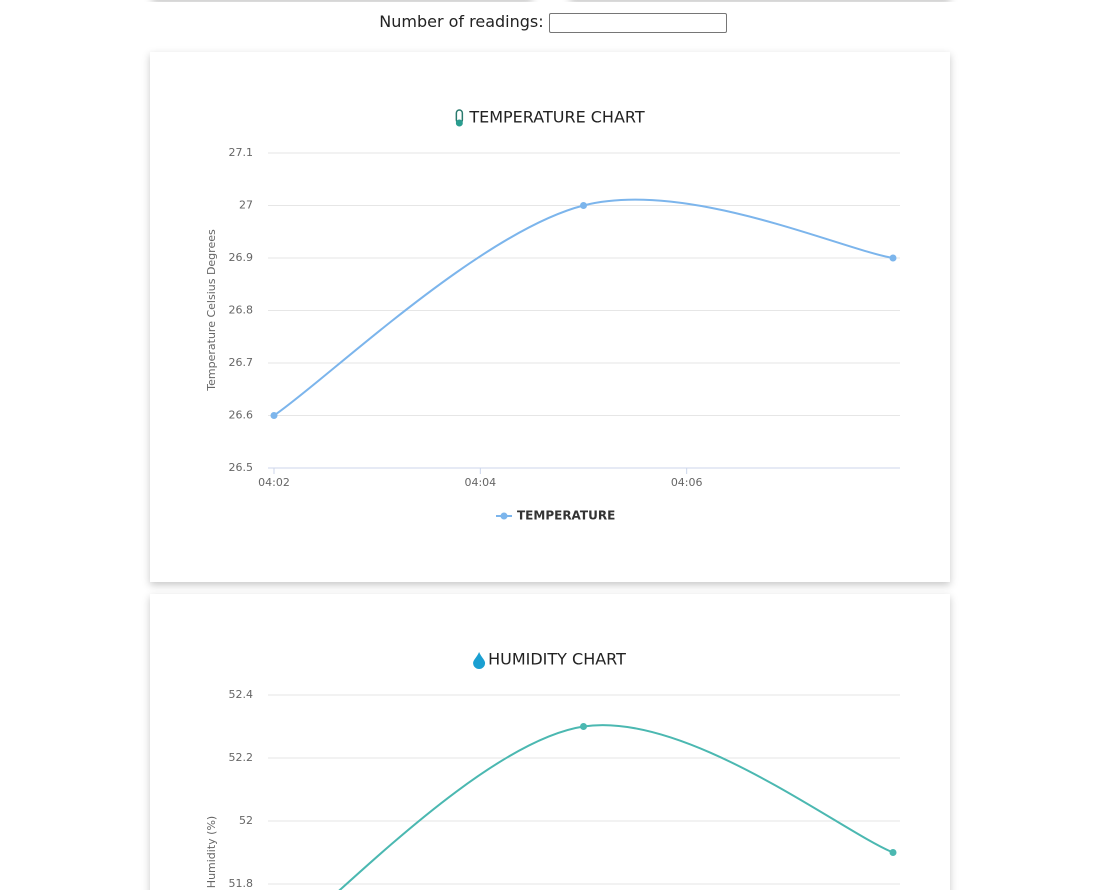 The image size is (1106, 890). What do you see at coordinates (241, 415) in the screenshot?
I see `y-tick-label: 26.6` at bounding box center [241, 415].